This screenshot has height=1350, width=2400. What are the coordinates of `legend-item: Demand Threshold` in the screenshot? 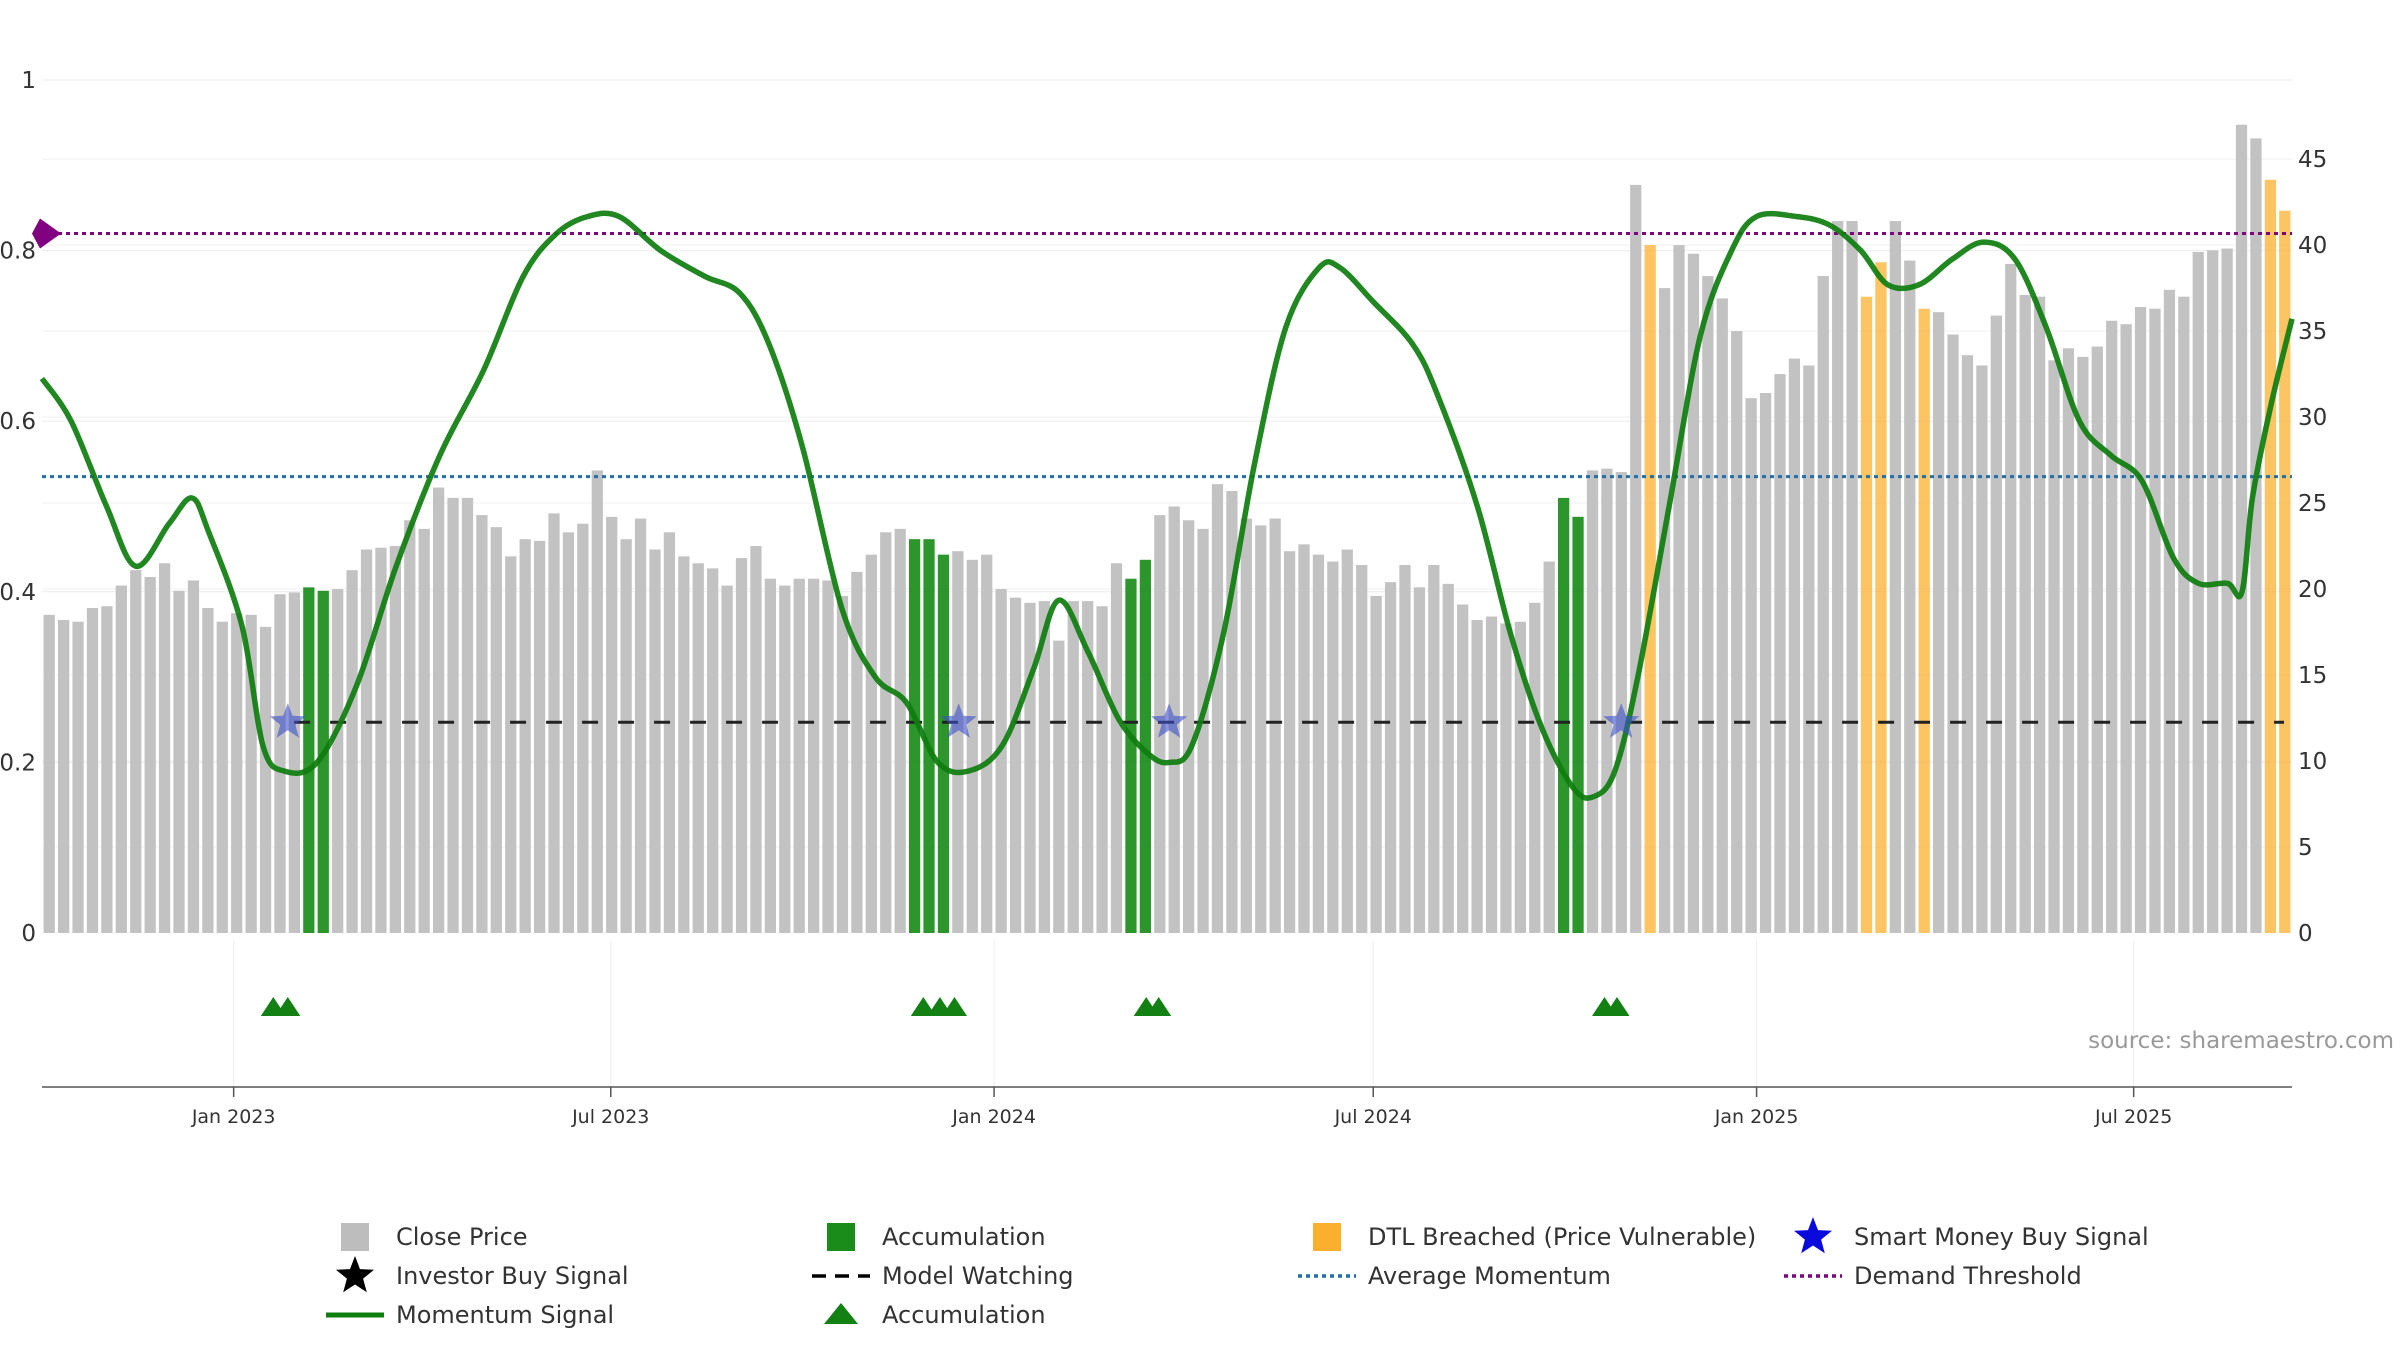 It's located at (1933, 1276).